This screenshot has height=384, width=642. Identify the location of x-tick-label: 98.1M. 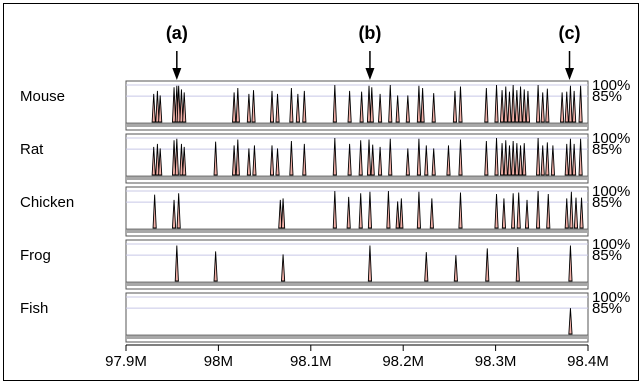
(311, 361).